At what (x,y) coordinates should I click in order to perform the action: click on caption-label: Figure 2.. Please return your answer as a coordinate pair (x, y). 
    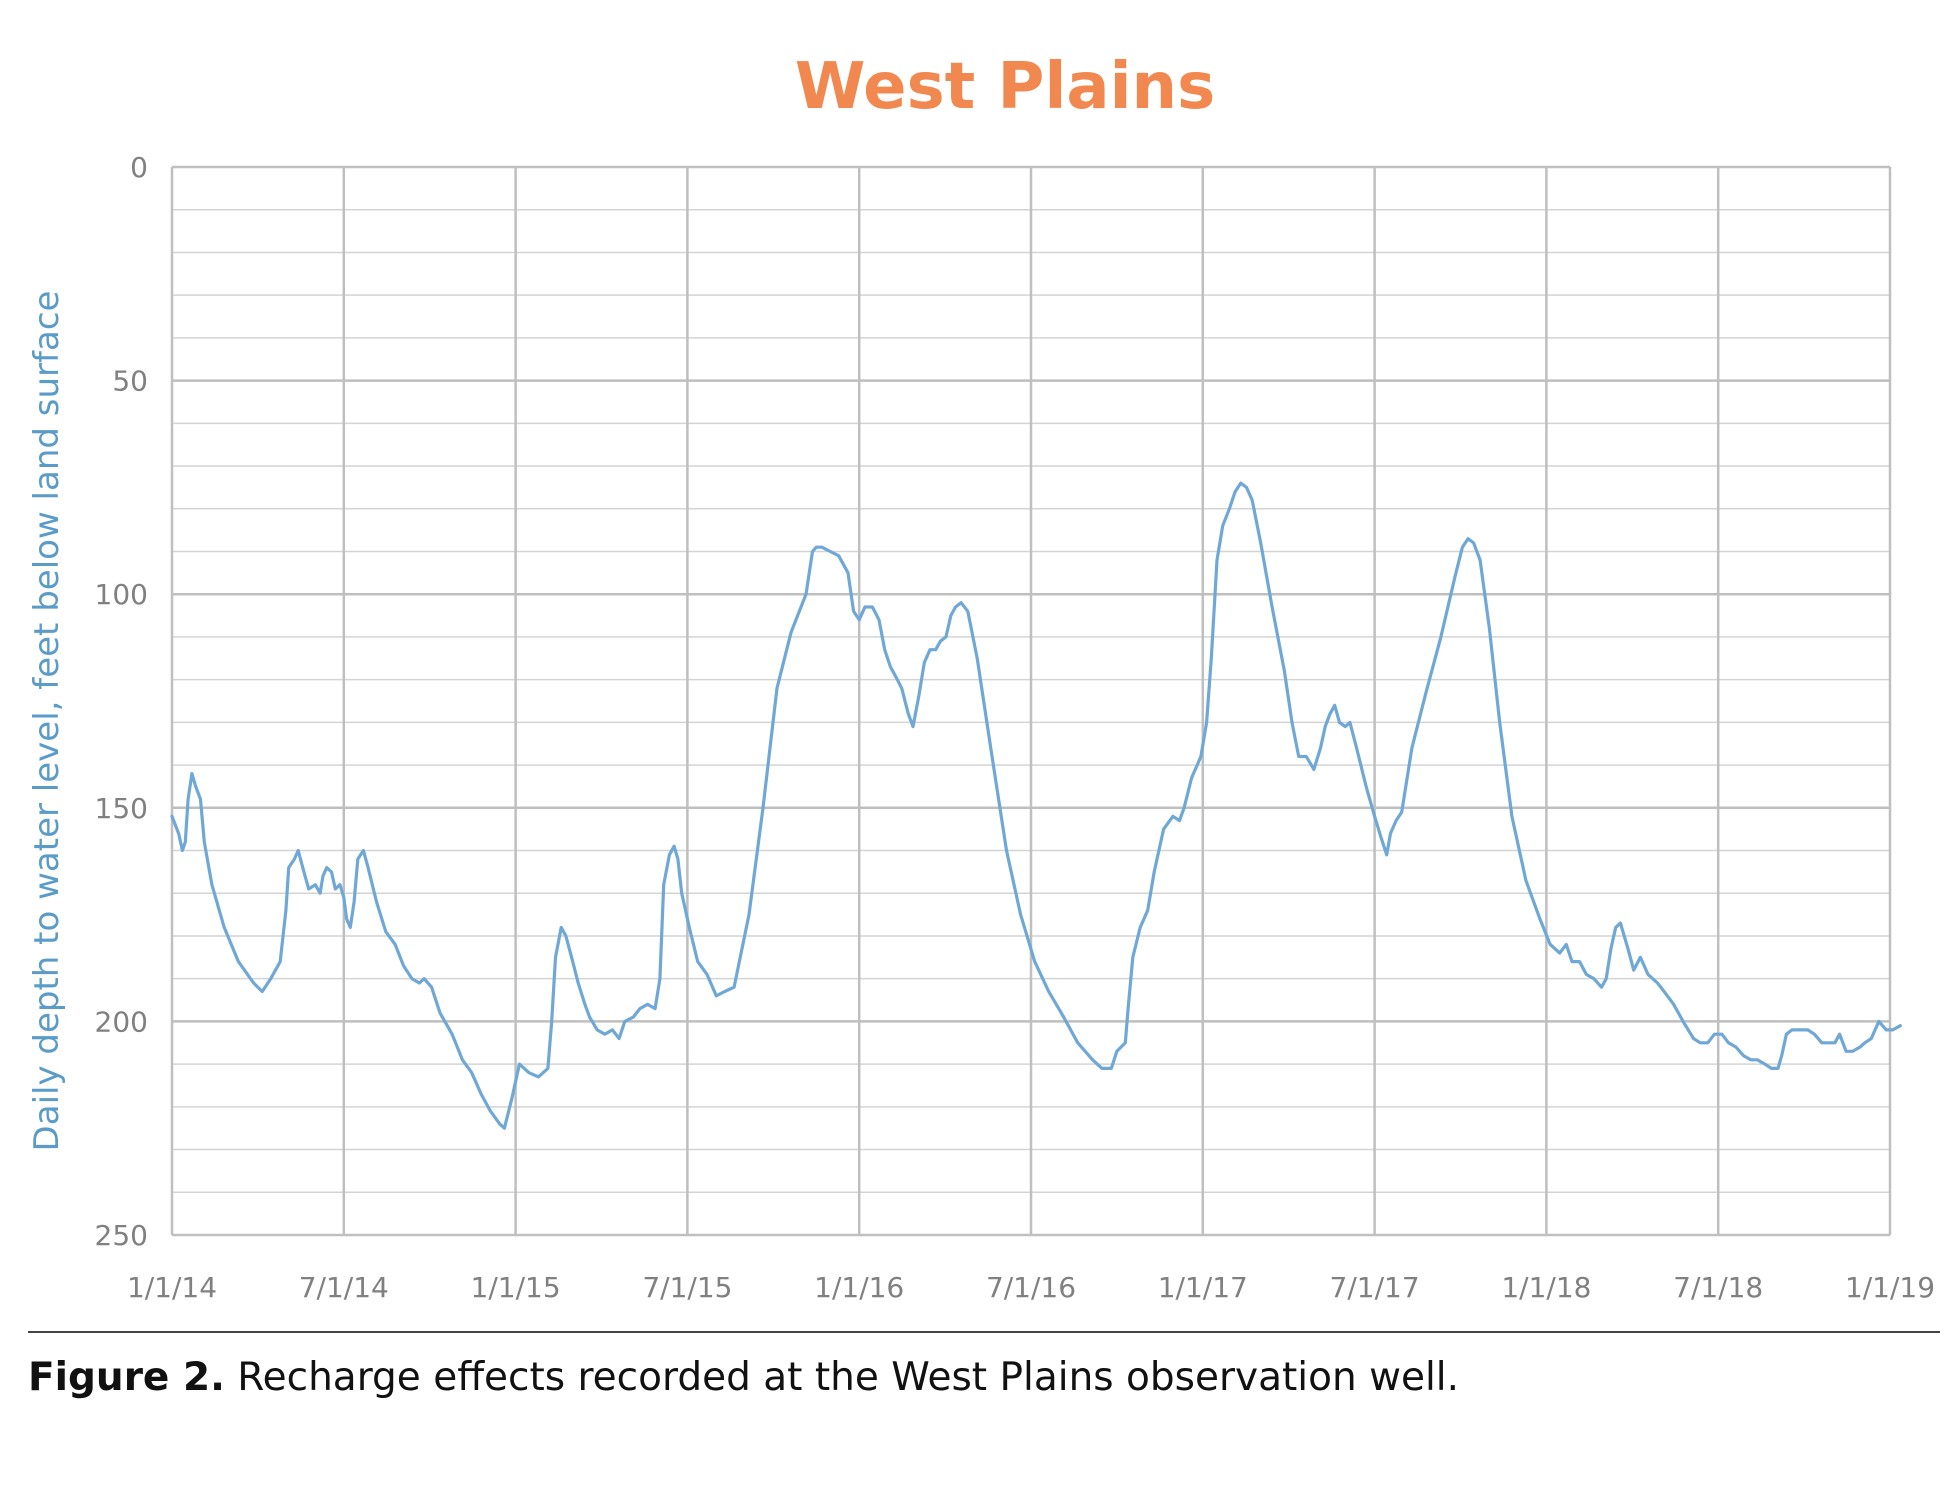
    Looking at the image, I should click on (126, 1377).